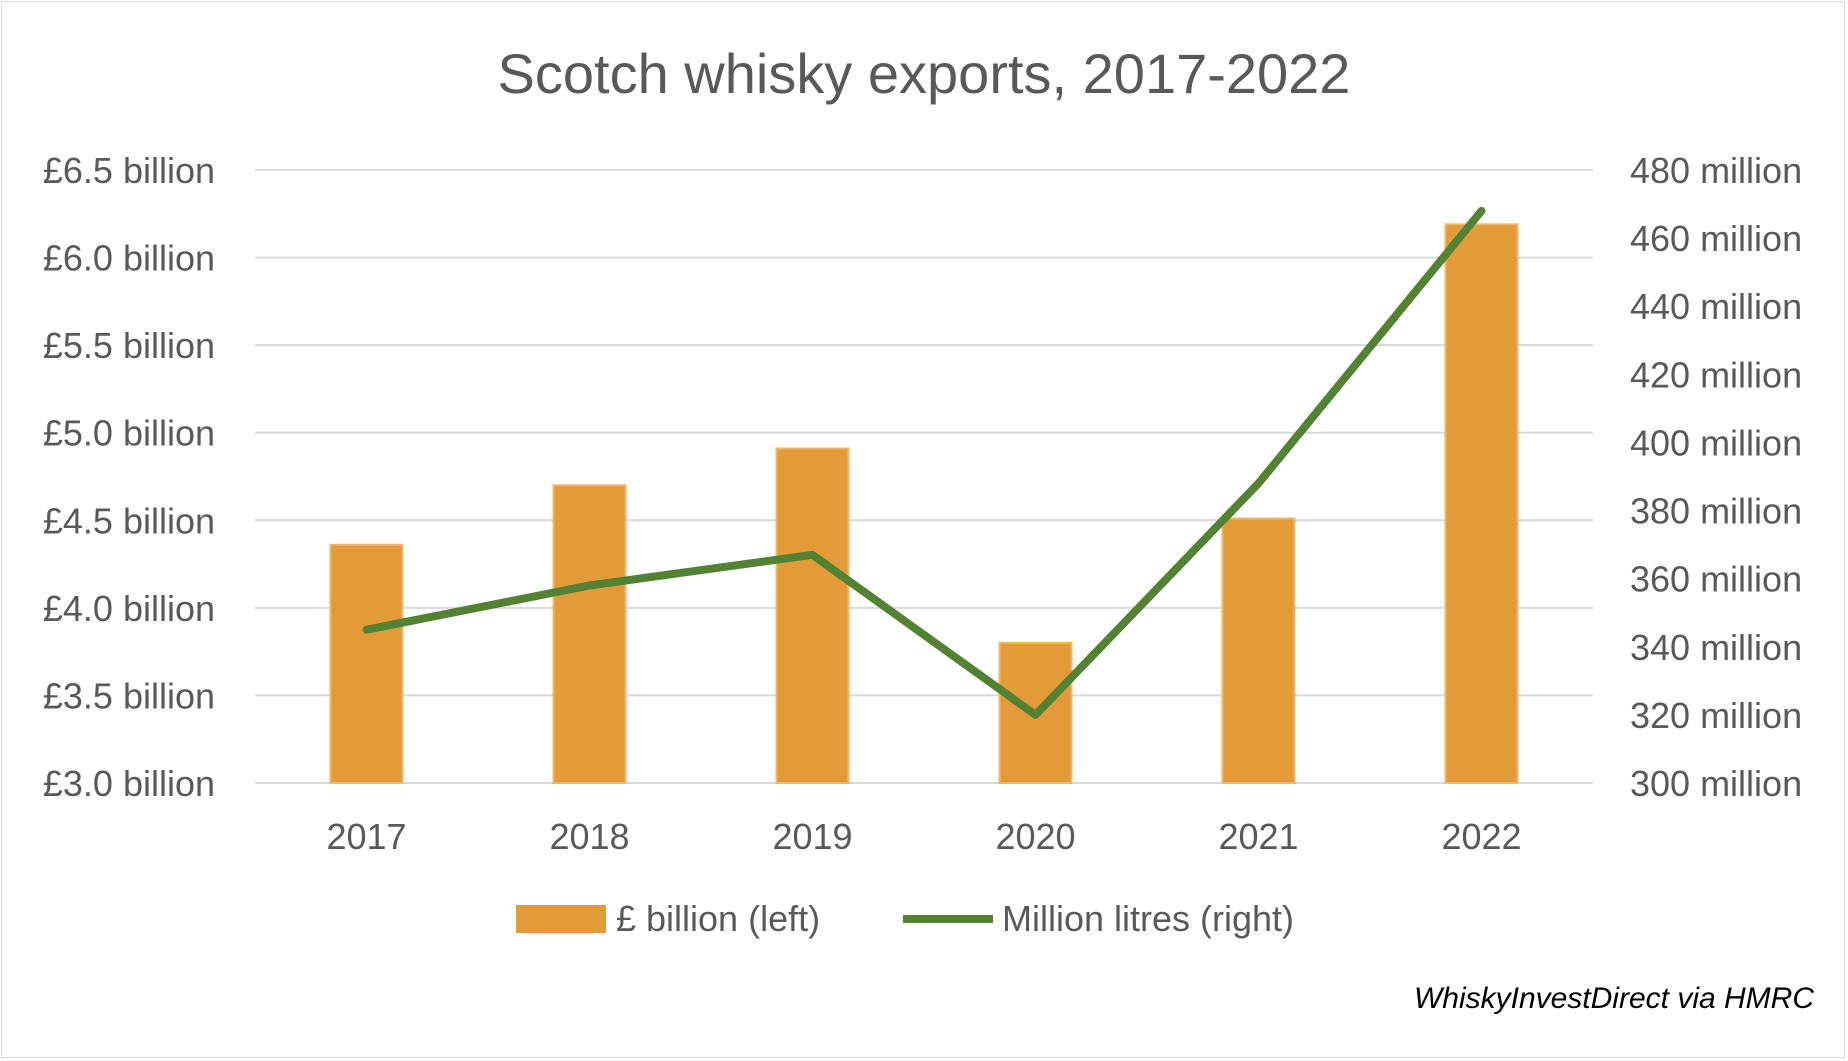 The image size is (1848, 1061). Describe the element at coordinates (1035, 836) in the screenshot. I see `x-tick-label: 2020` at that location.